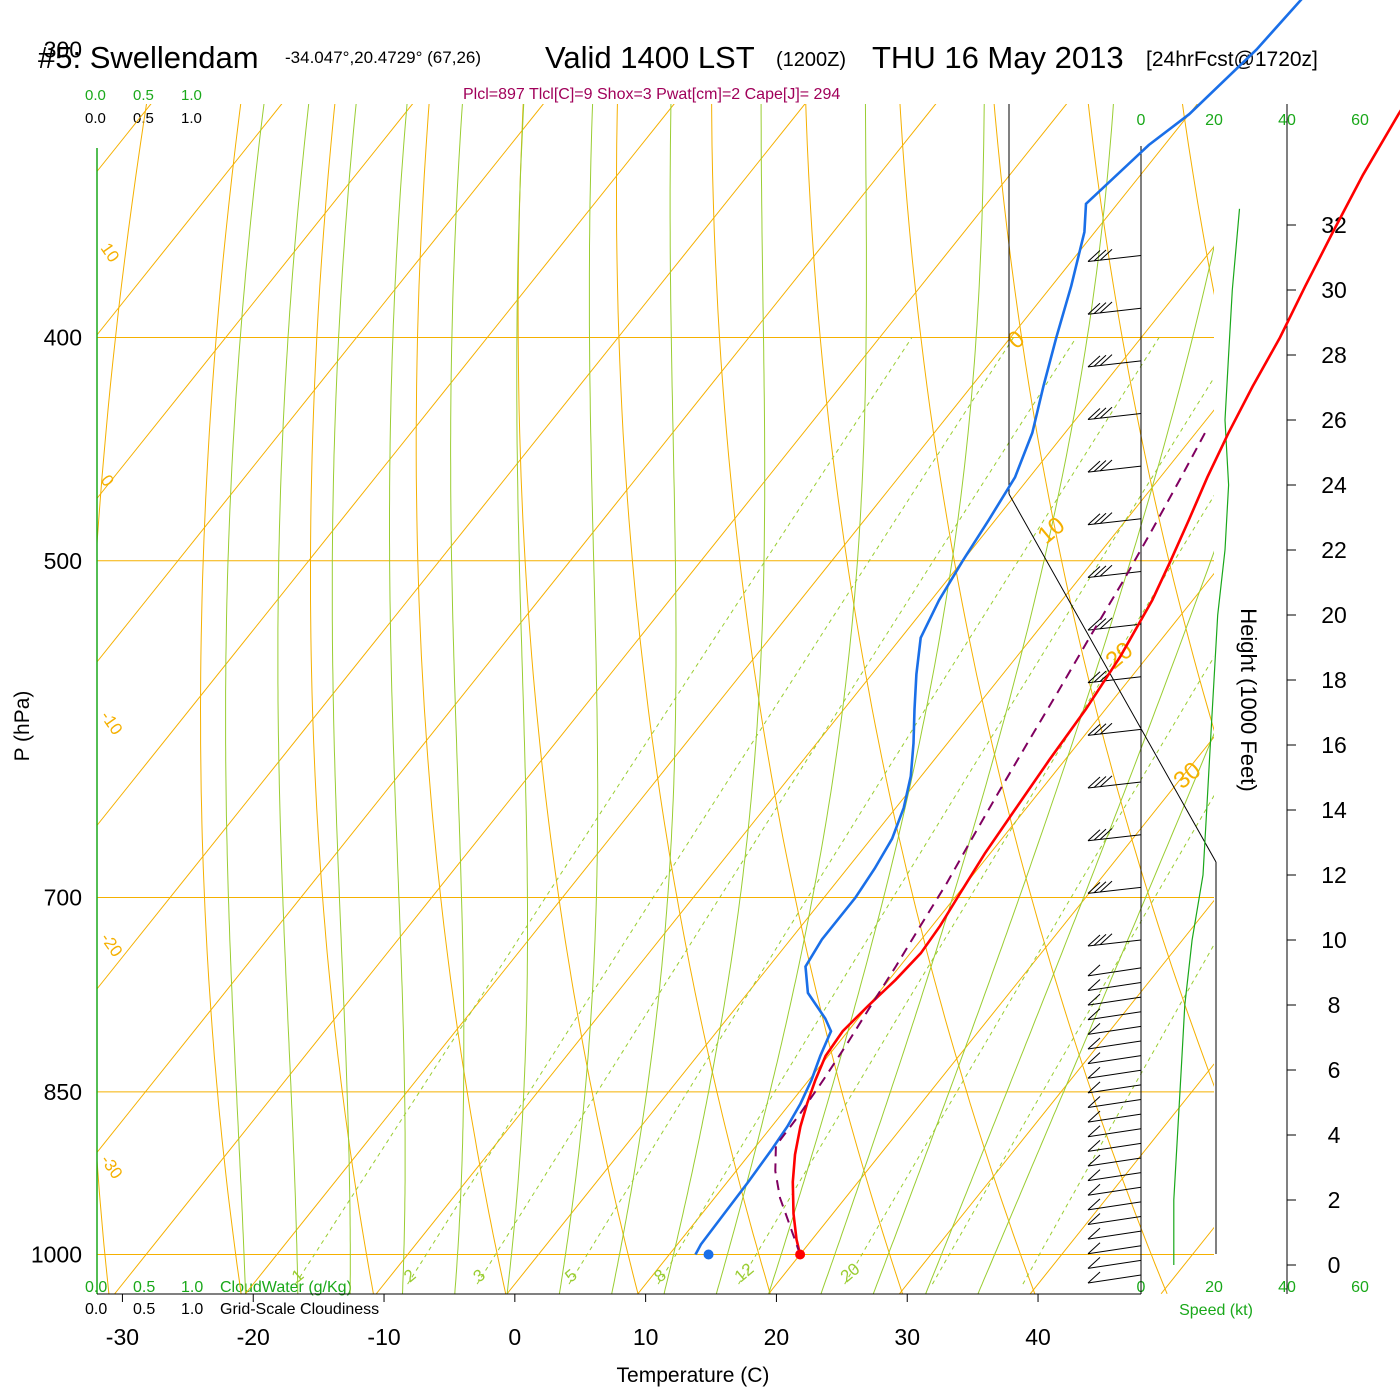  What do you see at coordinates (22, 726) in the screenshot?
I see `y-axis-title: P (hPa)` at bounding box center [22, 726].